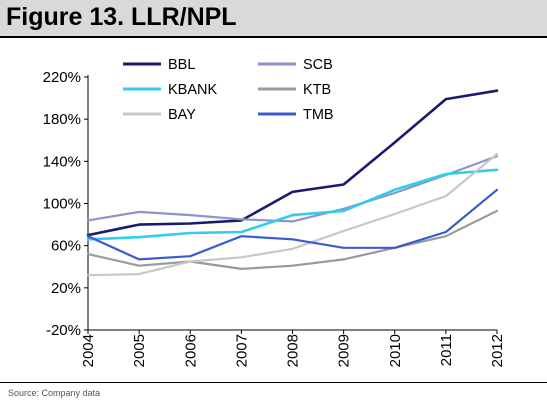  What do you see at coordinates (62, 204) in the screenshot?
I see `y-tick-label: 100%` at bounding box center [62, 204].